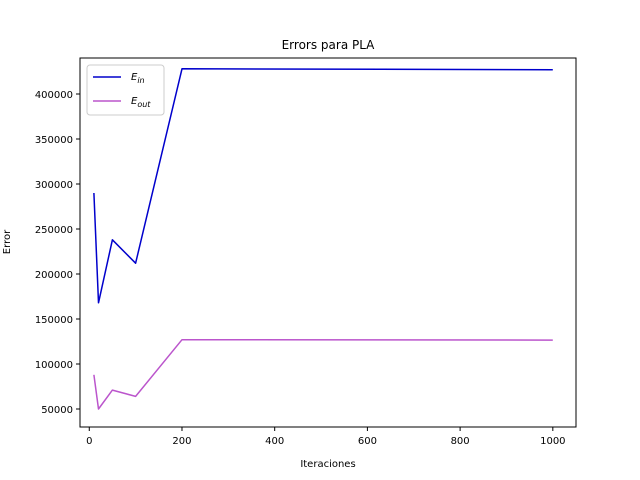  What do you see at coordinates (552, 441) in the screenshot?
I see `x-tick-label: 1000` at bounding box center [552, 441].